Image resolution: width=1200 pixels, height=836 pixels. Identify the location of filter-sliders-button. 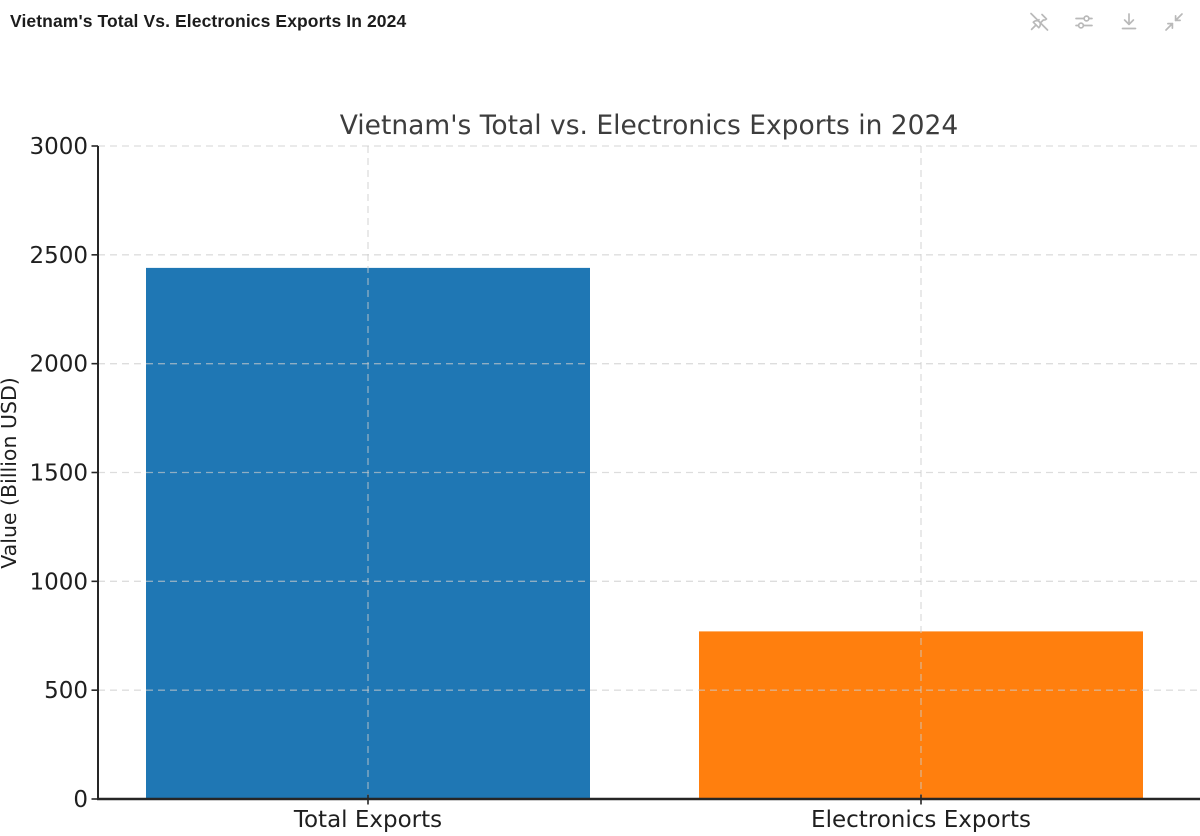
(1084, 22).